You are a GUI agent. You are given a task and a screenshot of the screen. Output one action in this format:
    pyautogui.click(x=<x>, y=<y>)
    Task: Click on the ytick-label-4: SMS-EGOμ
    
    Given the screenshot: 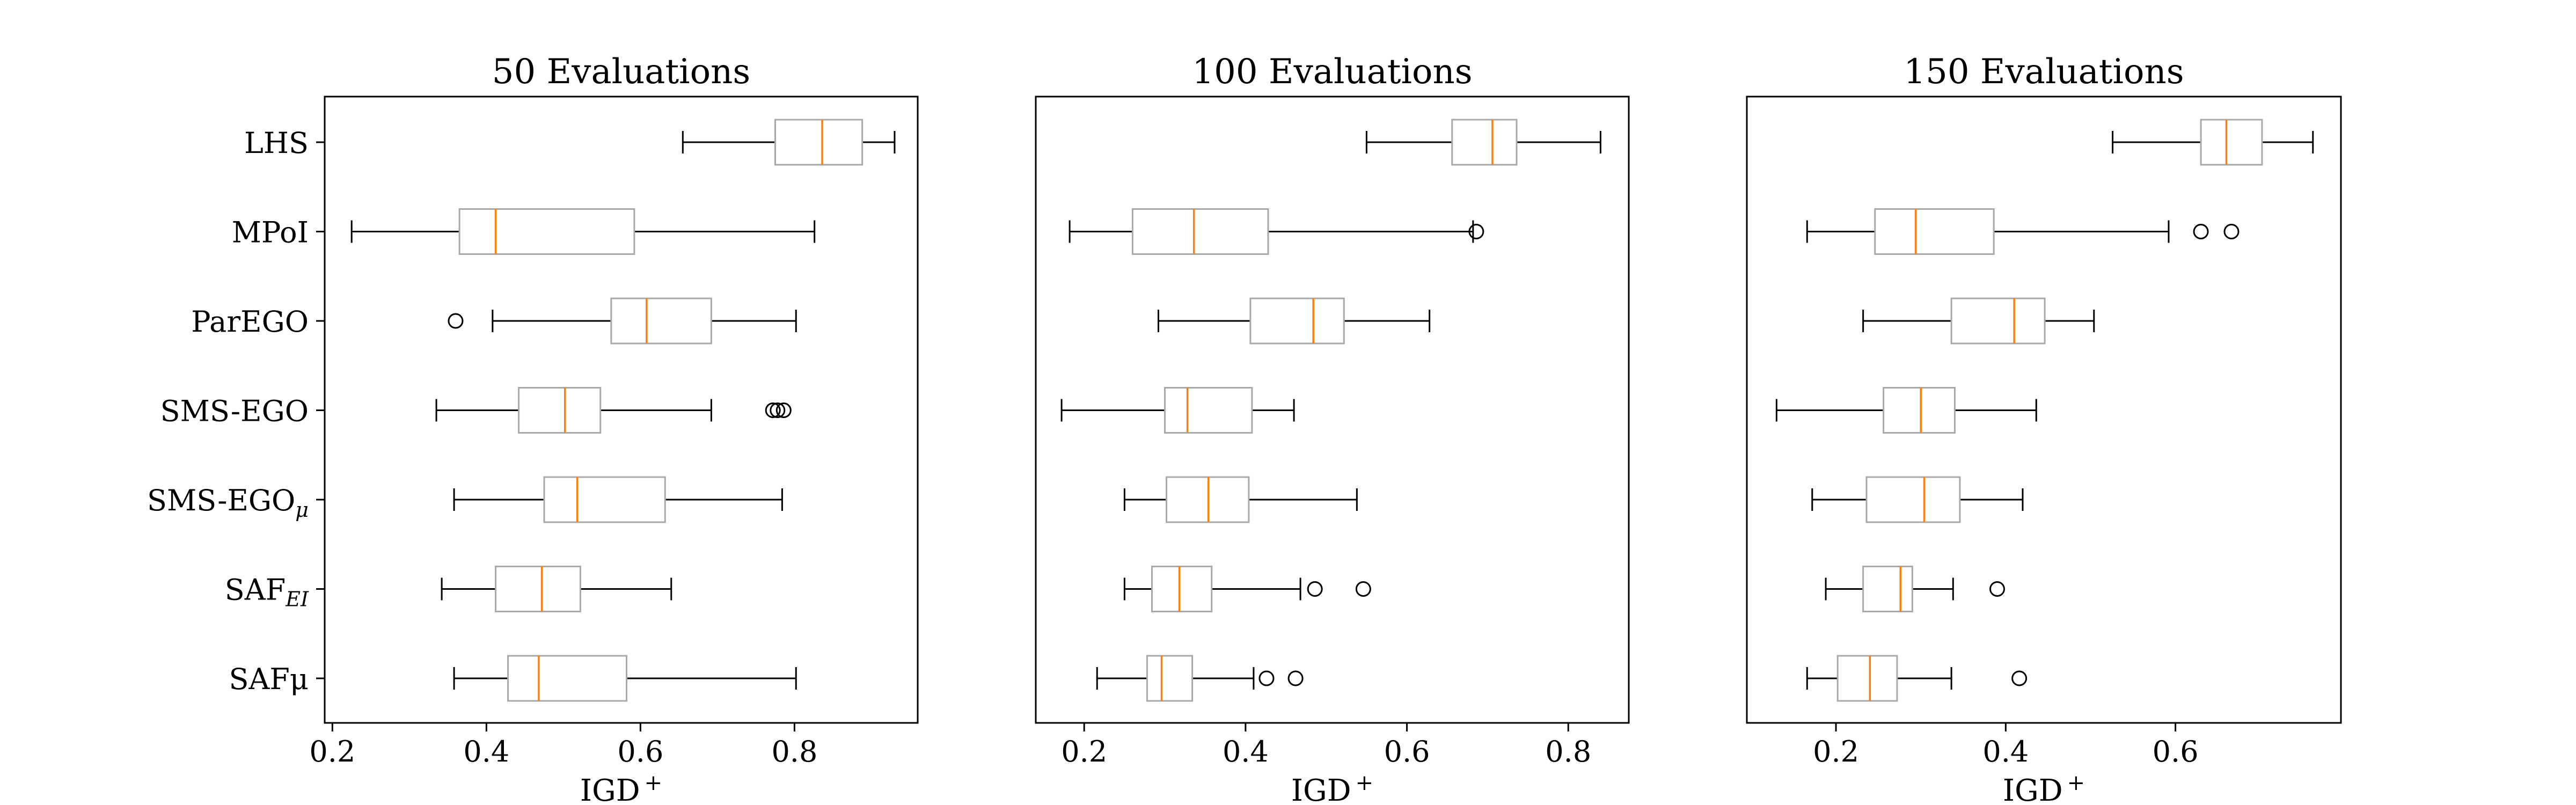 What is the action you would take?
    pyautogui.click(x=228, y=503)
    